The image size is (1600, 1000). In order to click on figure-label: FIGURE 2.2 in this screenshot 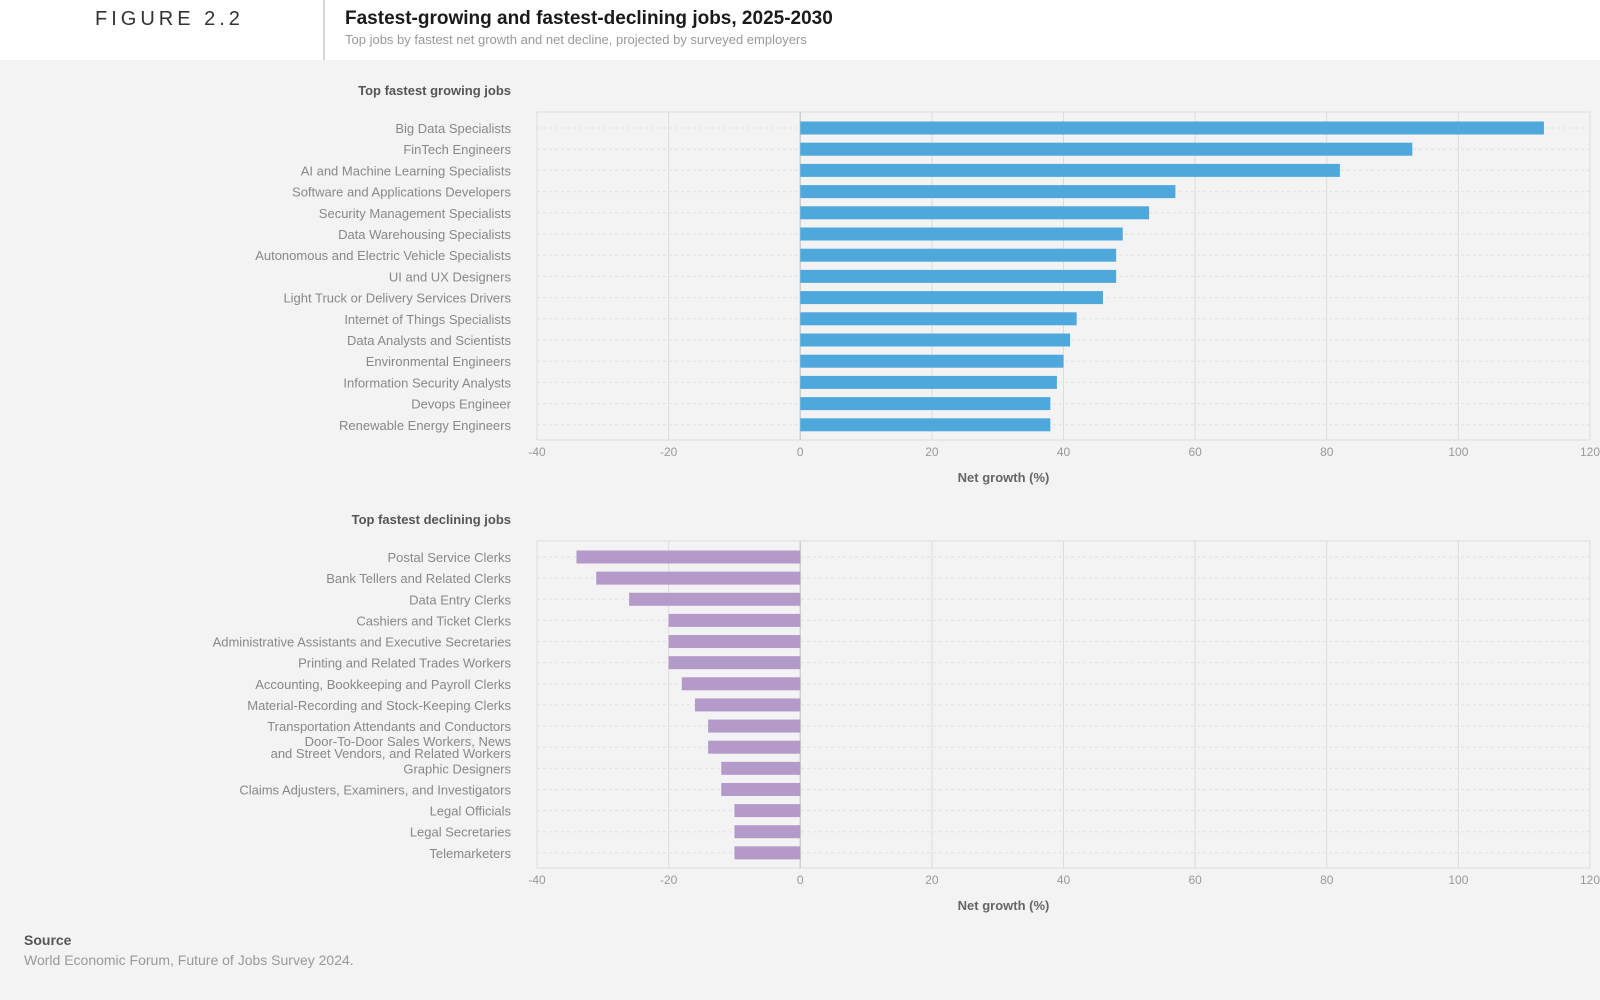, I will do `click(169, 19)`.